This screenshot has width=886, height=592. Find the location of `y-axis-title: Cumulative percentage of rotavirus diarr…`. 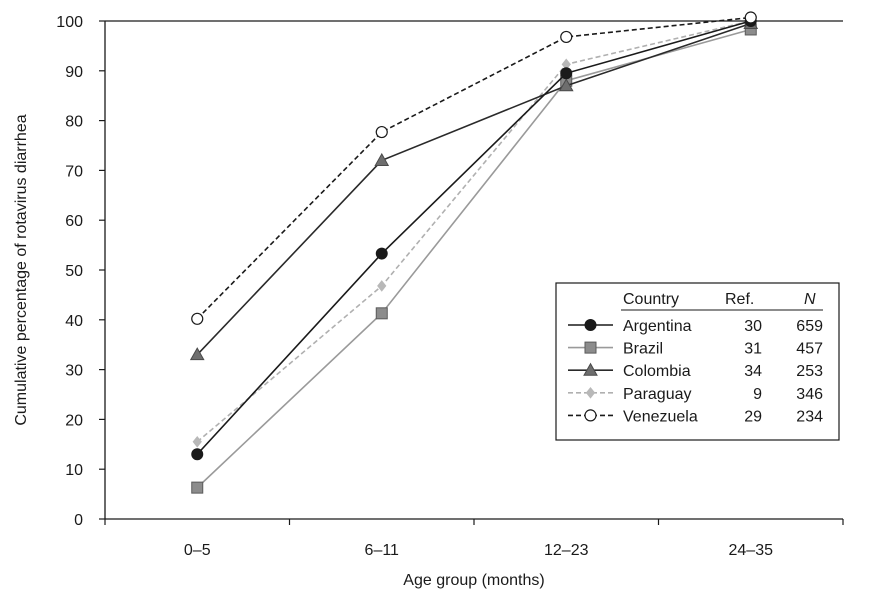

y-axis-title: Cumulative percentage of rotavirus diarr… is located at coordinates (21, 269).